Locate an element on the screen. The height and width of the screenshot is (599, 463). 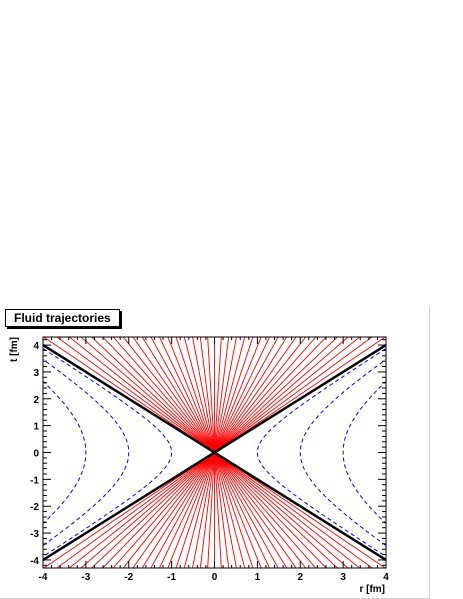
hyperbola-a1-left is located at coordinates (108, 452).